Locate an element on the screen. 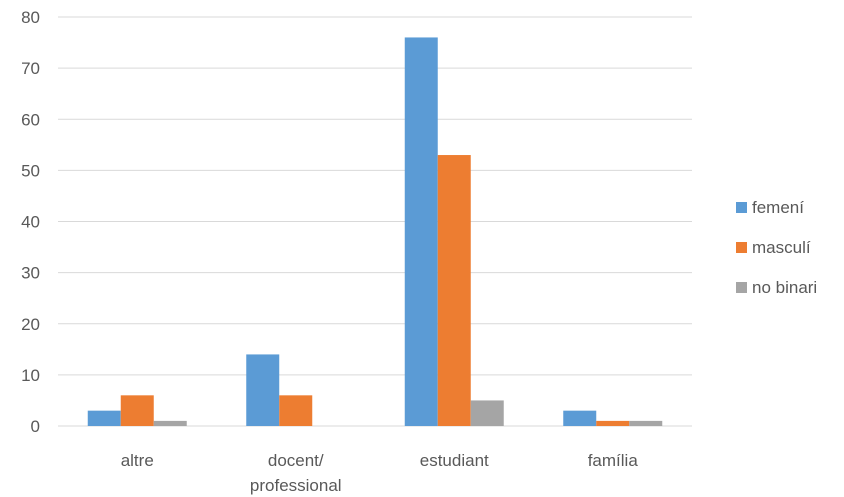 The image size is (844, 497). y-tick-label: 50 is located at coordinates (30, 170).